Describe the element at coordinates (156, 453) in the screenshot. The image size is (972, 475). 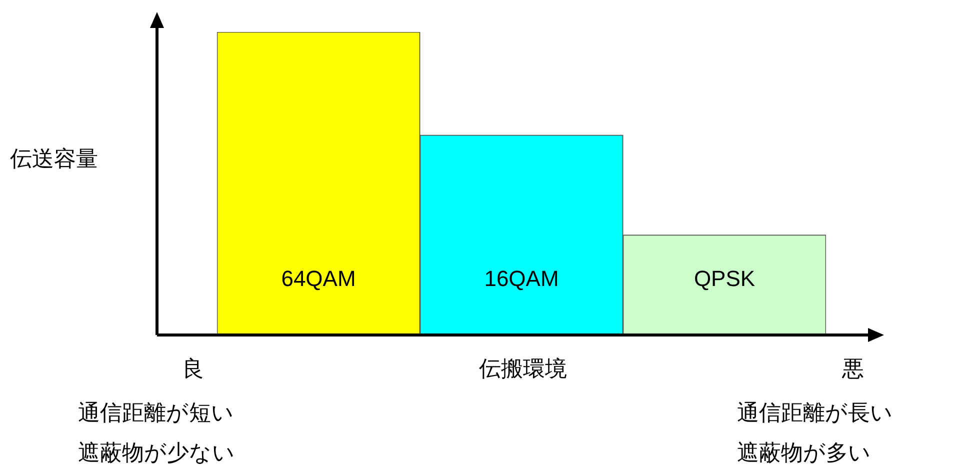
I see `text: 遮蔽物が少ない` at that location.